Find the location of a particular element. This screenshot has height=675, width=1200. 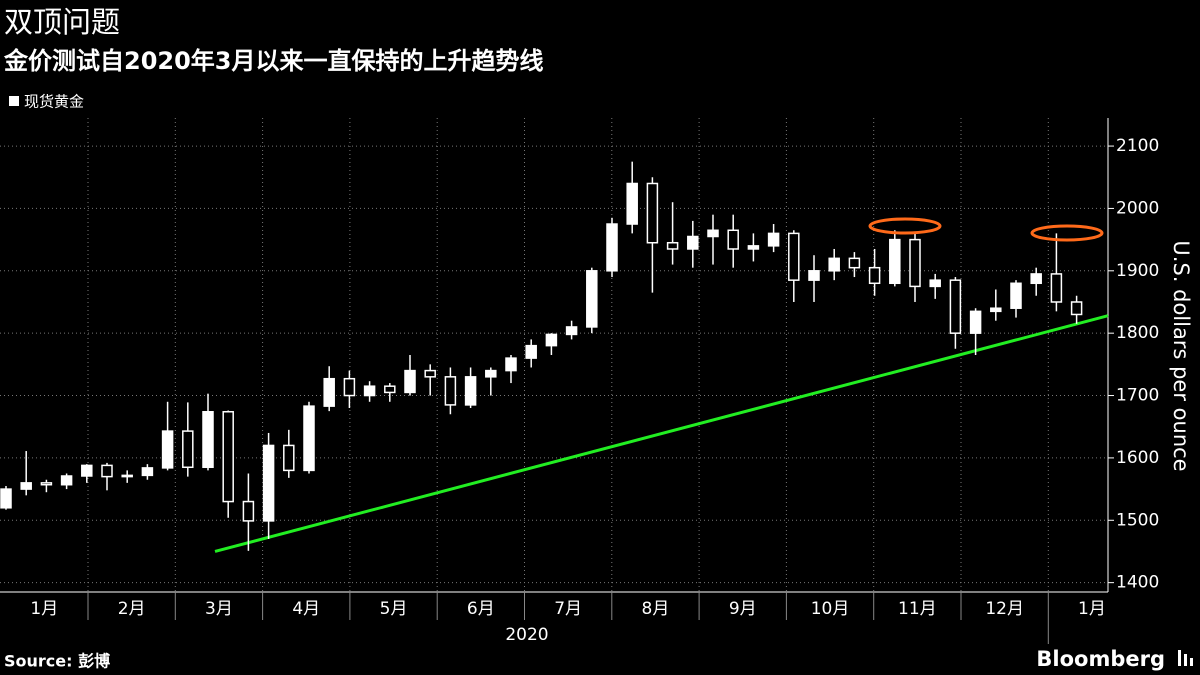

x-tick-label: 2月 is located at coordinates (132, 609).